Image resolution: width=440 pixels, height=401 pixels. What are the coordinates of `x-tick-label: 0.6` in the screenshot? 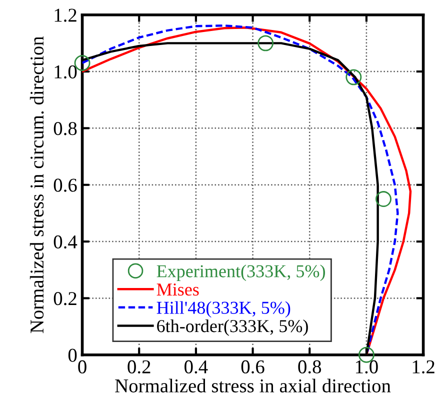 It's located at (252, 367).